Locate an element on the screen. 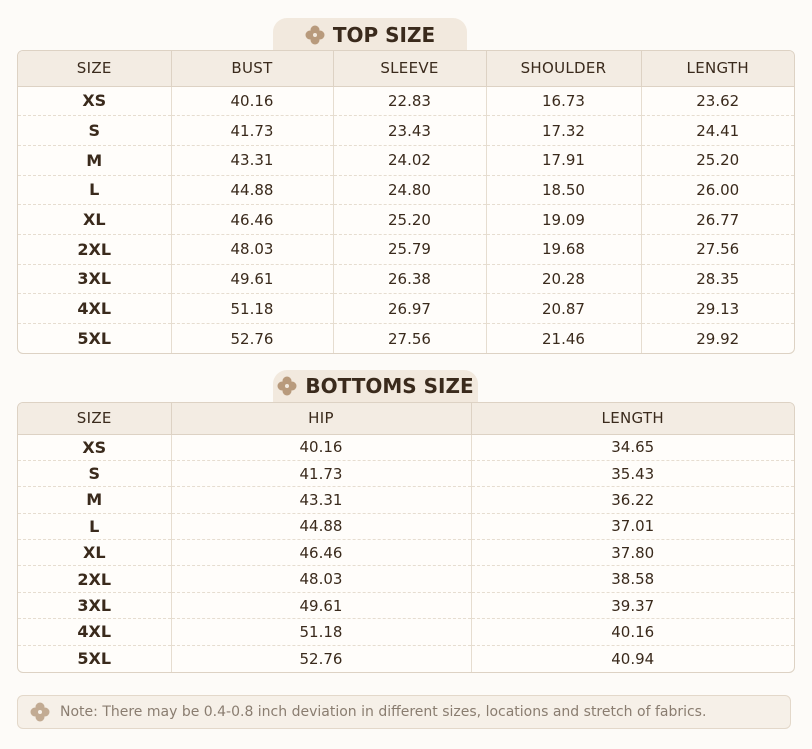  value-cell: 24.41 is located at coordinates (717, 130).